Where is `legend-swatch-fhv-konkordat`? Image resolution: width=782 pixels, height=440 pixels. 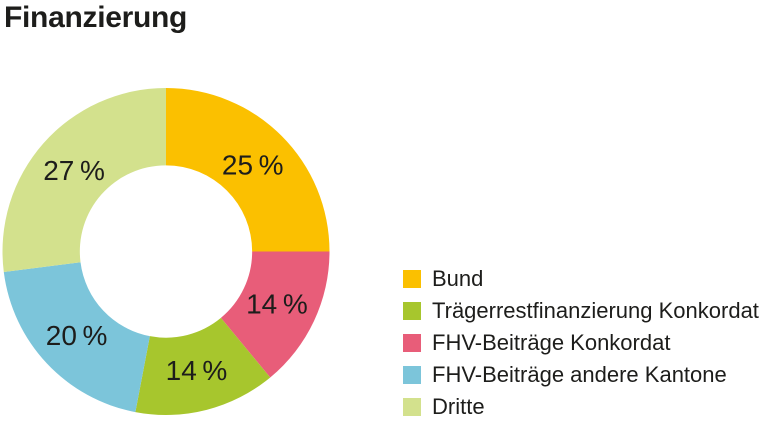 legend-swatch-fhv-konkordat is located at coordinates (412, 343).